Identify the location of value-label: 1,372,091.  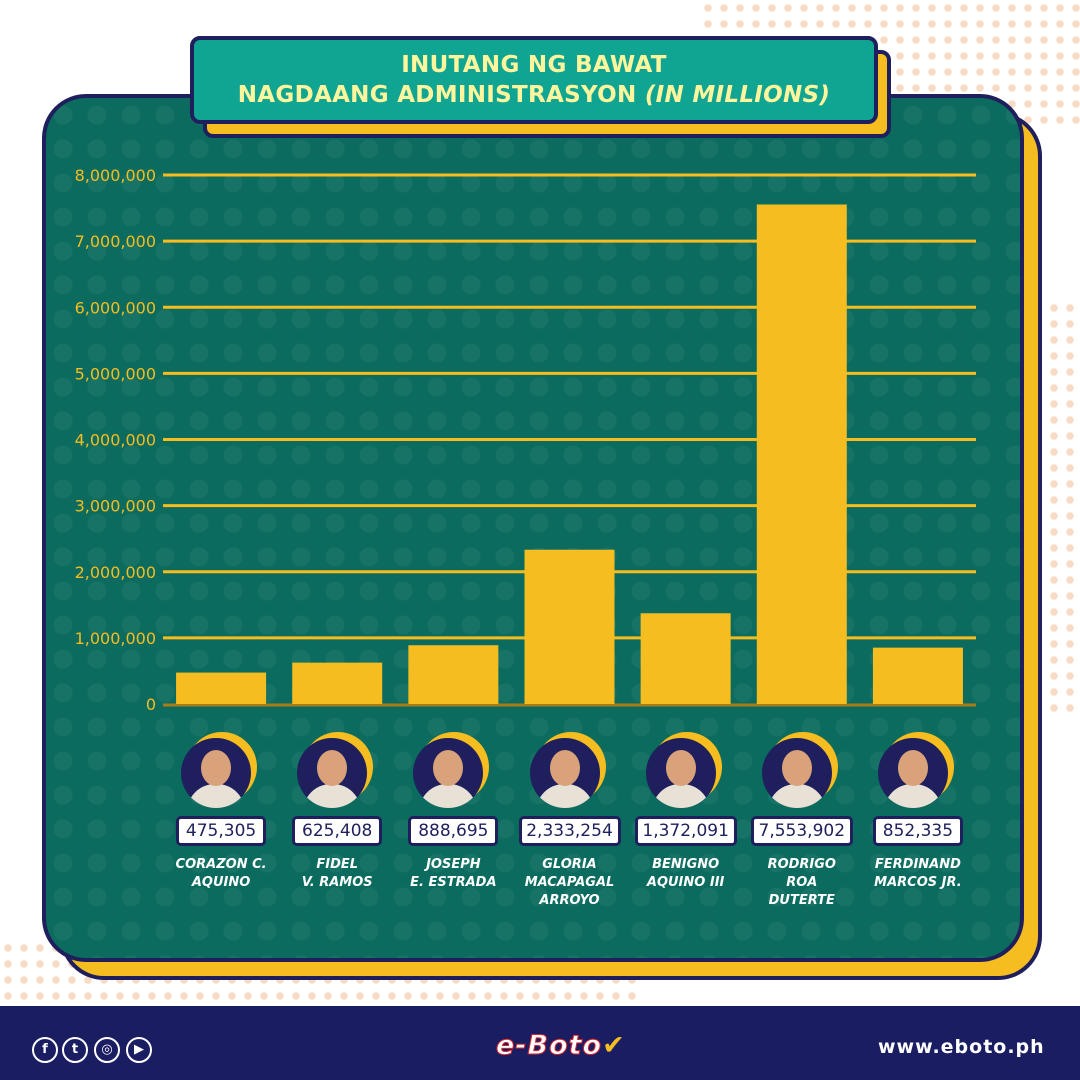
(685, 831).